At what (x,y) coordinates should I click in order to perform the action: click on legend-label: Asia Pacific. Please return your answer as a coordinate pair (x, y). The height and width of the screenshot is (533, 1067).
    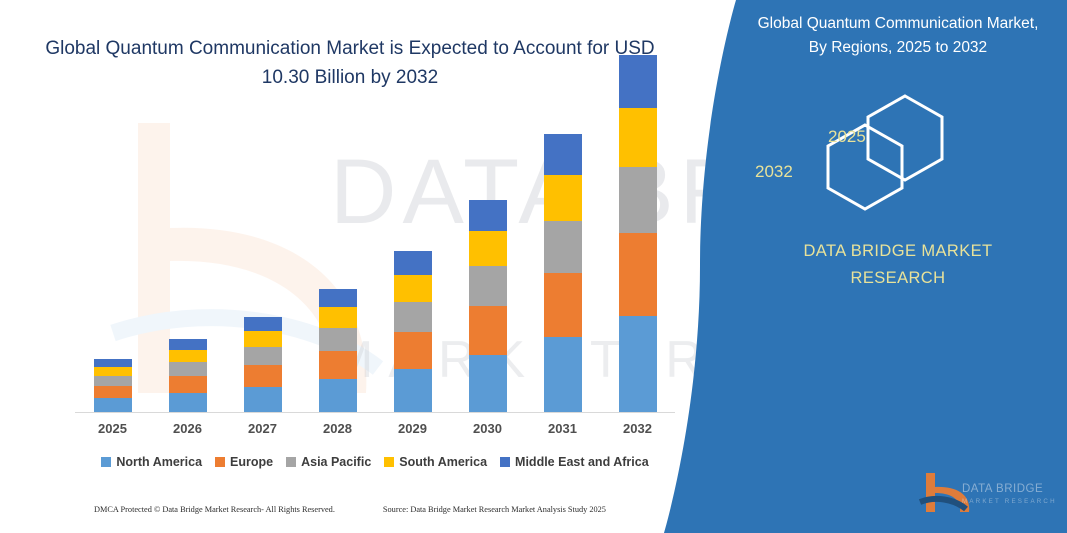
    Looking at the image, I should click on (336, 462).